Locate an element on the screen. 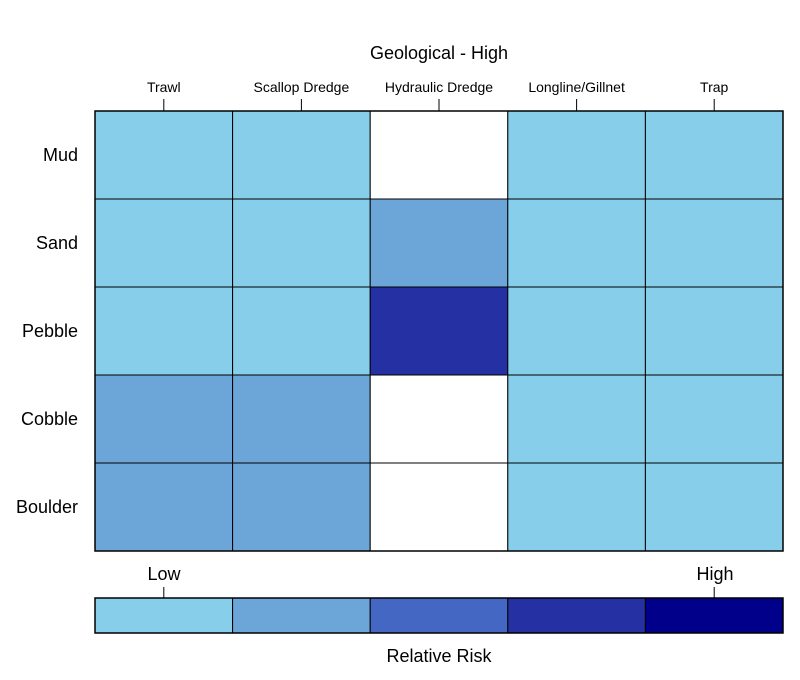 The width and height of the screenshot is (800, 680). color-scale-legend is located at coordinates (439, 610).